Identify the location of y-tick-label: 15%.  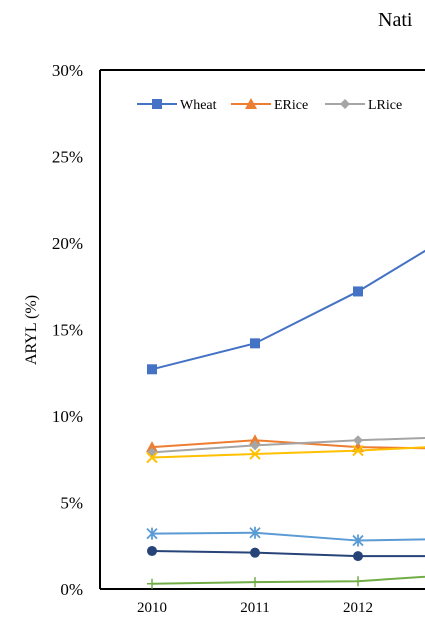
(67, 330).